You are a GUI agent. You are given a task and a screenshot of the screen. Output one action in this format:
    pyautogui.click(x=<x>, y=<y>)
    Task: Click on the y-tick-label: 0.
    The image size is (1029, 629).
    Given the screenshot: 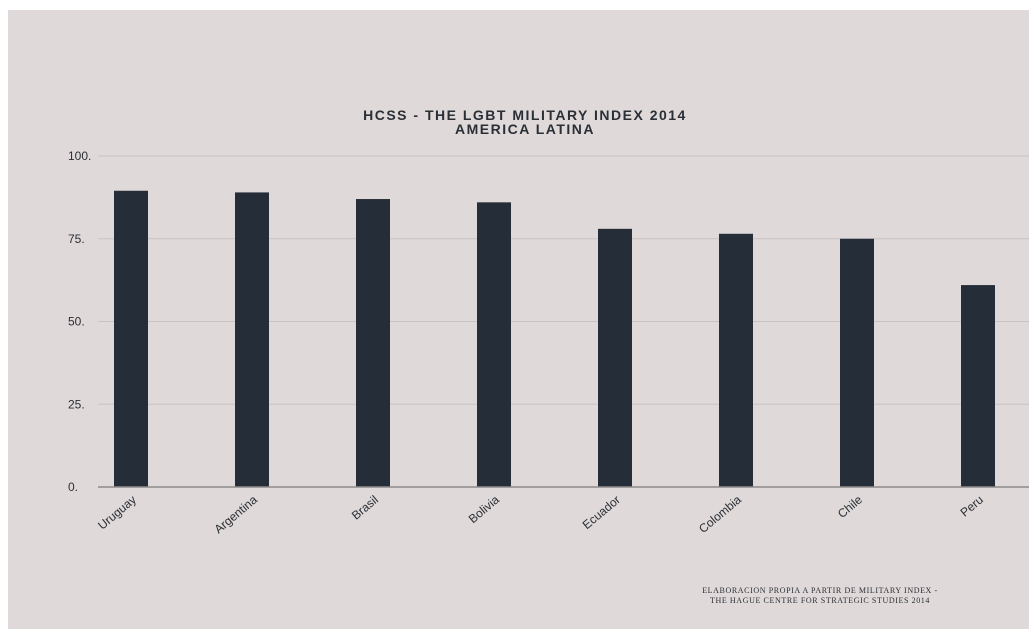 What is the action you would take?
    pyautogui.click(x=73, y=487)
    